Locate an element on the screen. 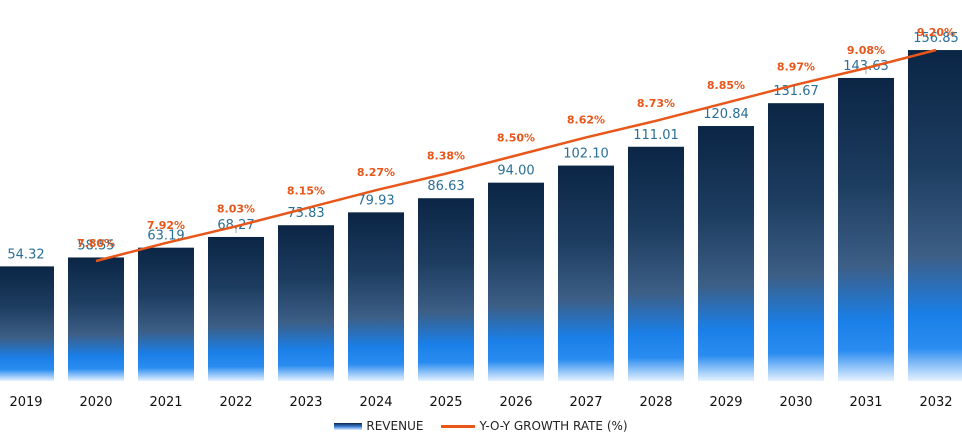 This screenshot has height=437, width=962. bar-value-label: 120.84 is located at coordinates (726, 114).